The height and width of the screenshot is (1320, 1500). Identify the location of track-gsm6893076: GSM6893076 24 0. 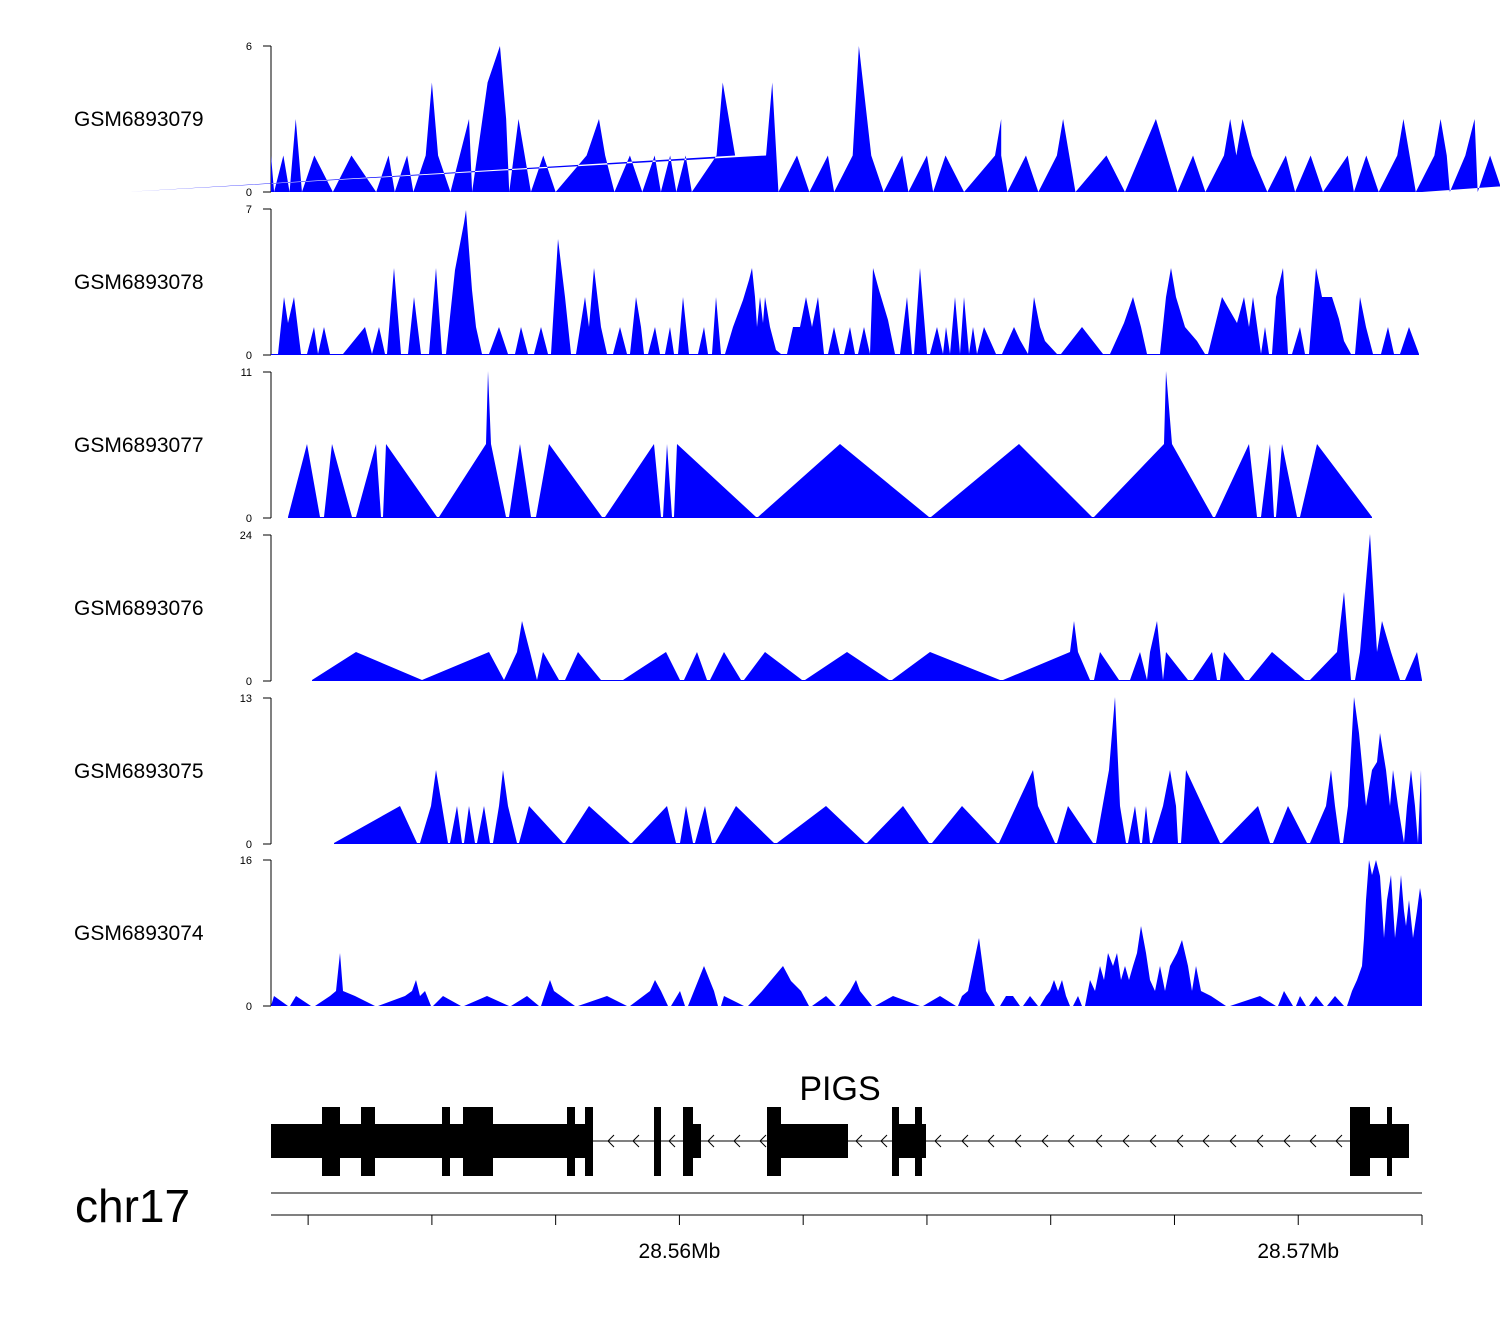
(748, 609).